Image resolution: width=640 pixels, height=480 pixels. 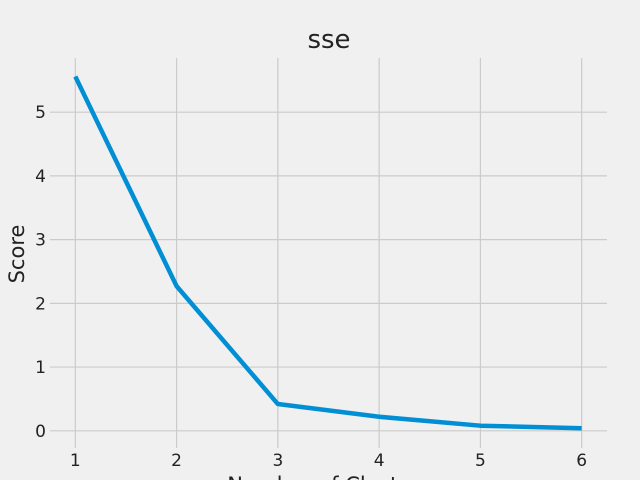 What do you see at coordinates (328, 476) in the screenshot?
I see `x-axis-label: Number of Clusters` at bounding box center [328, 476].